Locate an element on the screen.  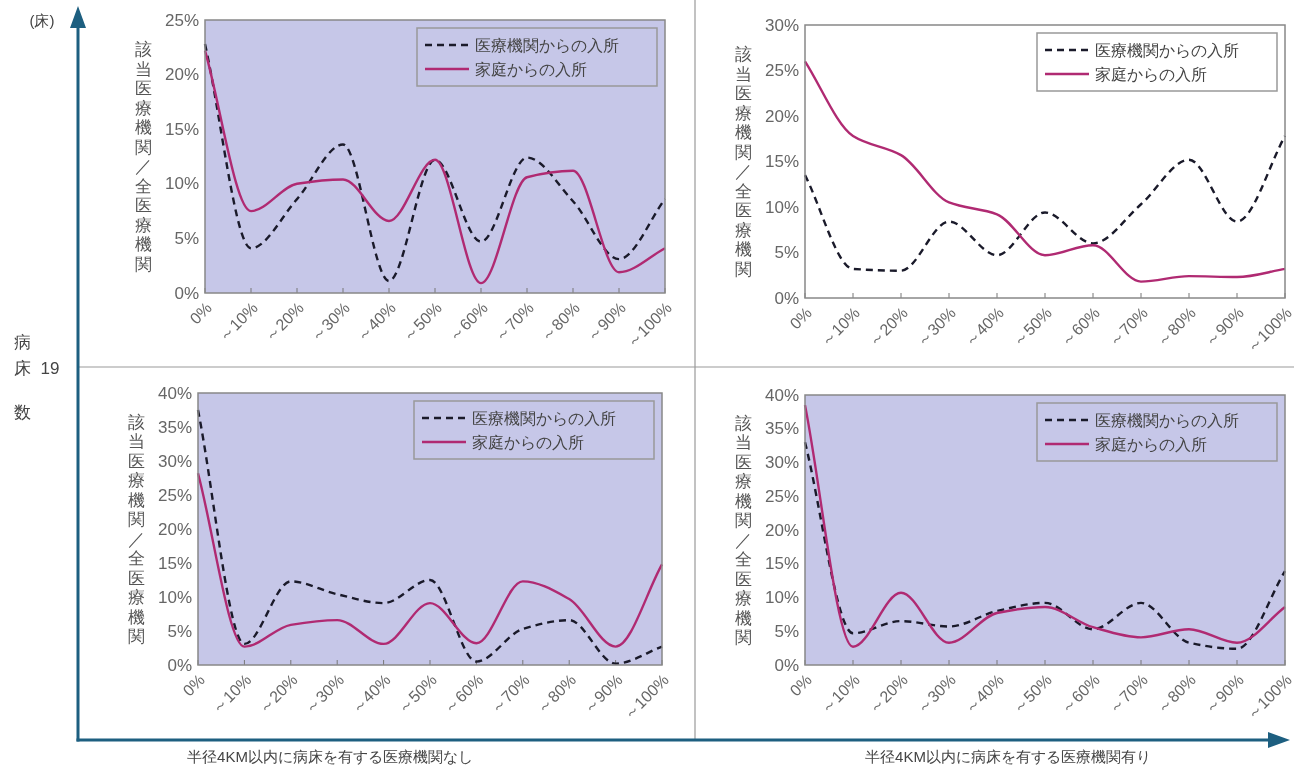
text: 半径4KM以内に病床を有する医療機関なし is located at coordinates (330, 756).